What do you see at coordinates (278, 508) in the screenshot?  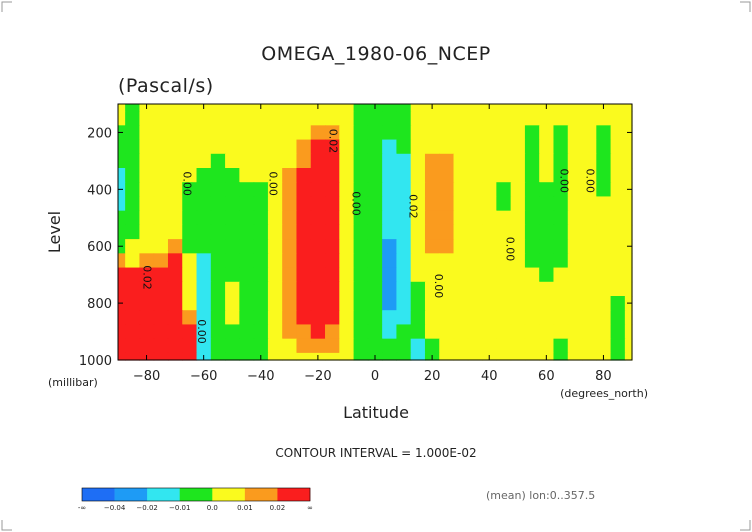 I see `colorbar-tick-label: 0.02` at bounding box center [278, 508].